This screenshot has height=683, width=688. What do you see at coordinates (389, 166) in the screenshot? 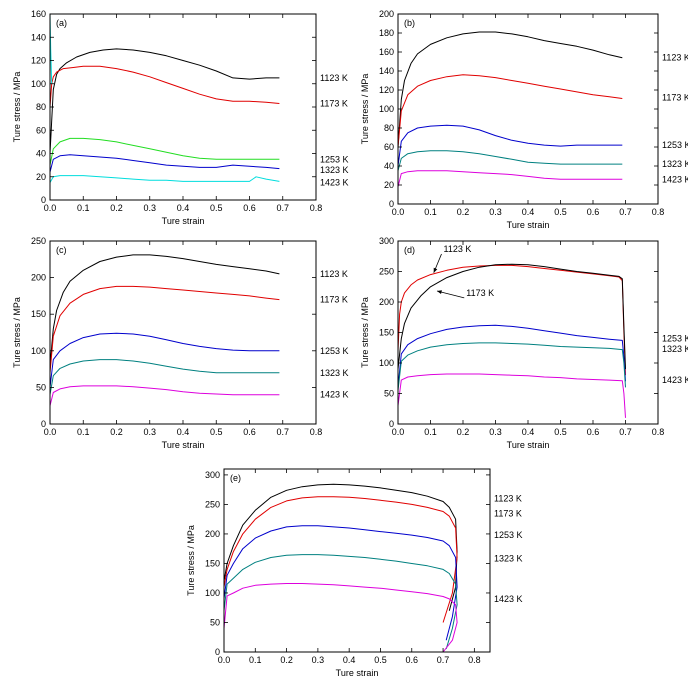
I see `y-tick-label: 40` at bounding box center [389, 166].